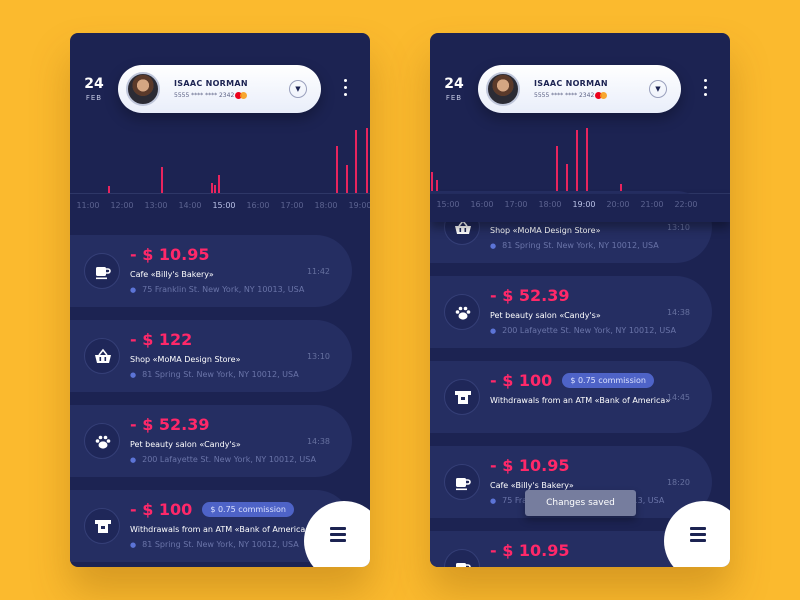  What do you see at coordinates (248, 509) in the screenshot?
I see `commission-badge: $ 0.75 commission` at bounding box center [248, 509].